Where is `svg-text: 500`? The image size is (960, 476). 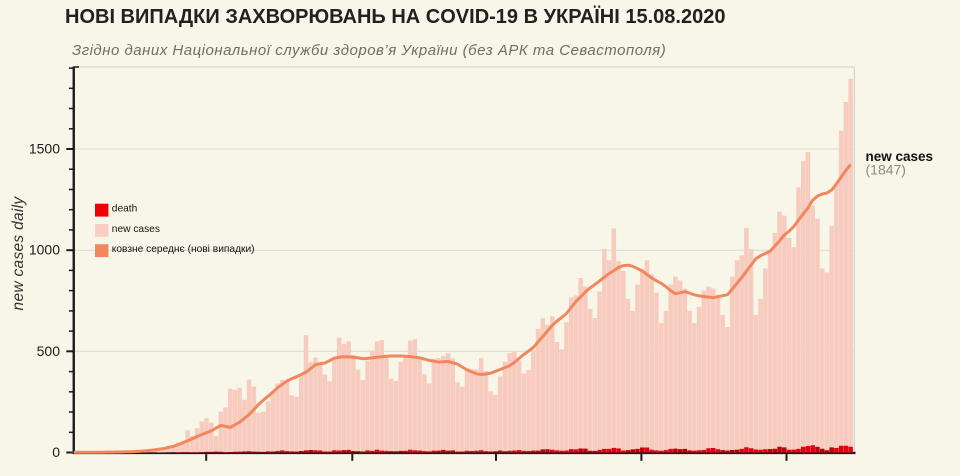
svg-text: 500 is located at coordinates (49, 351).